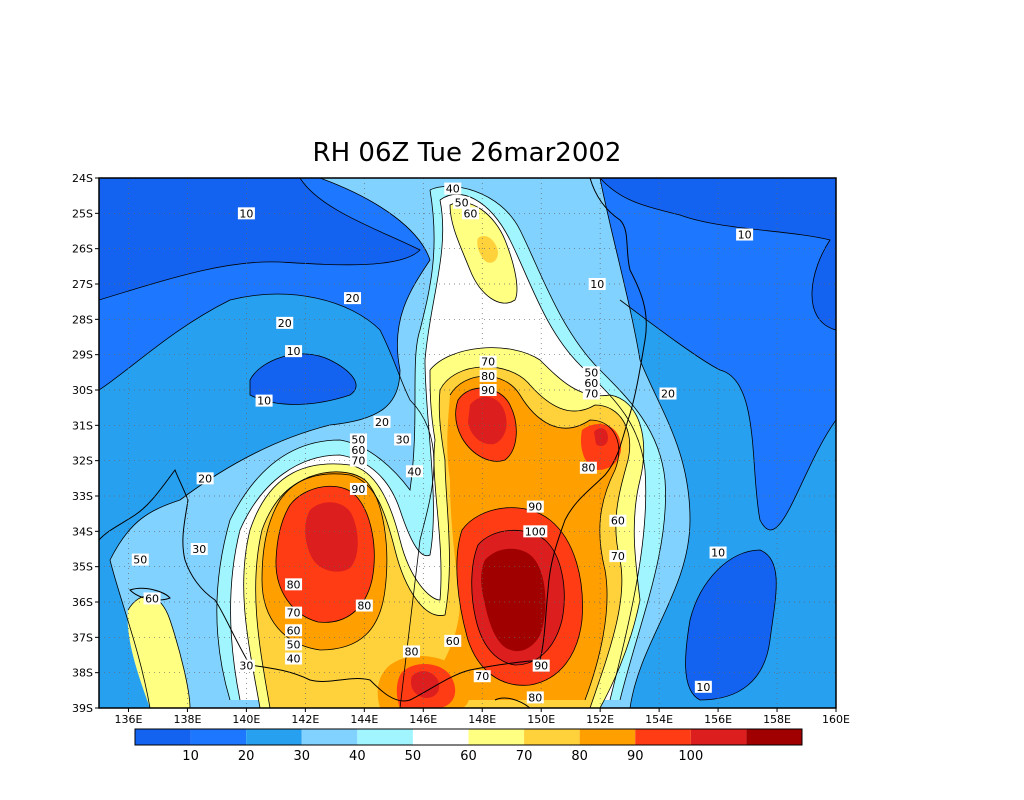 Image resolution: width=1024 pixels, height=800 pixels. I want to click on contour-label: 10, so click(703, 687).